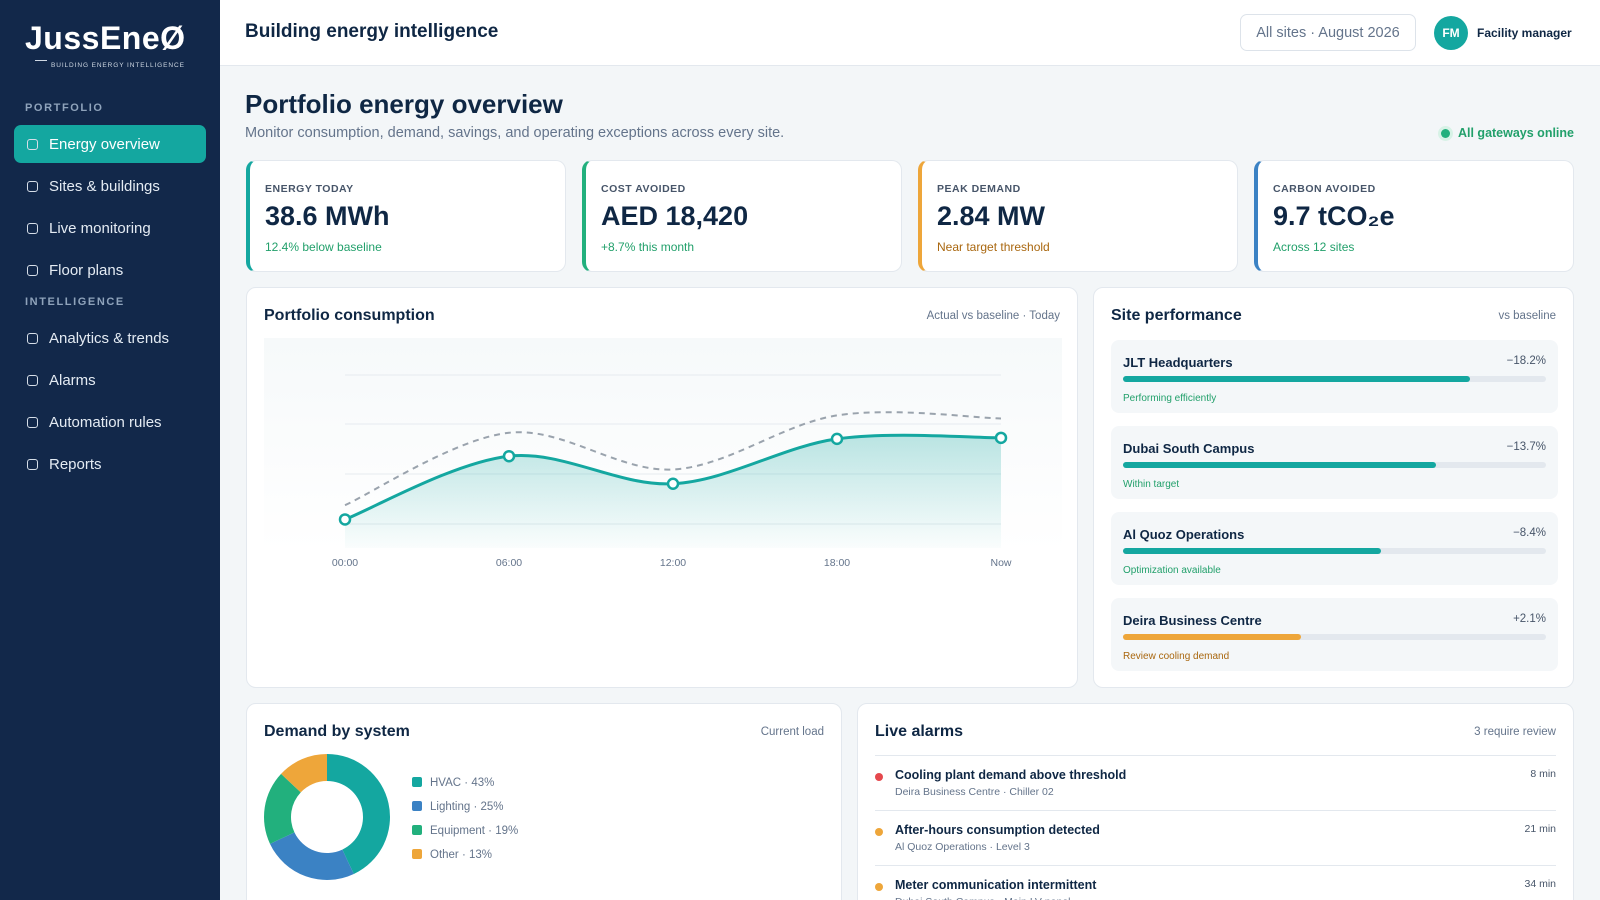 The height and width of the screenshot is (900, 1600). What do you see at coordinates (1000, 563) in the screenshot?
I see `x-tick-label: Now` at bounding box center [1000, 563].